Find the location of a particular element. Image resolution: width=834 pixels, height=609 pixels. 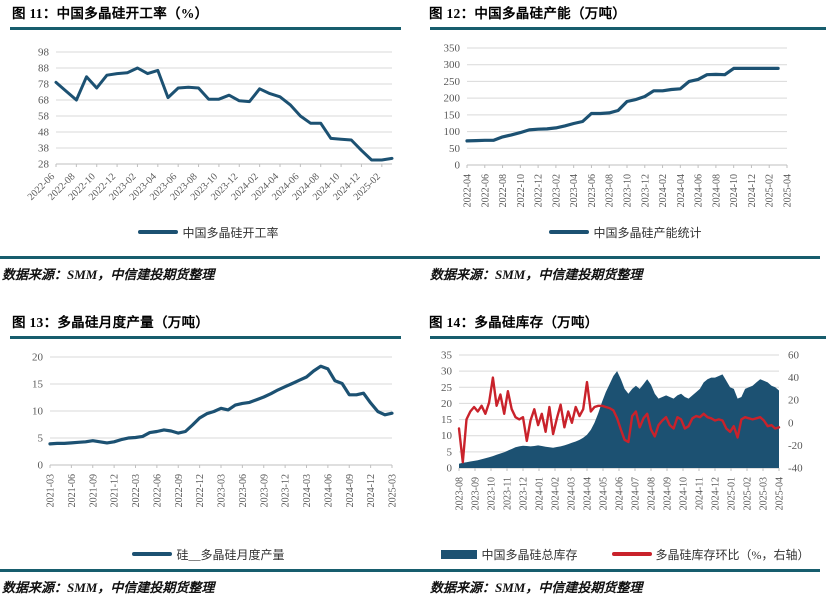

svg-text: 2022-09 is located at coordinates (179, 490).